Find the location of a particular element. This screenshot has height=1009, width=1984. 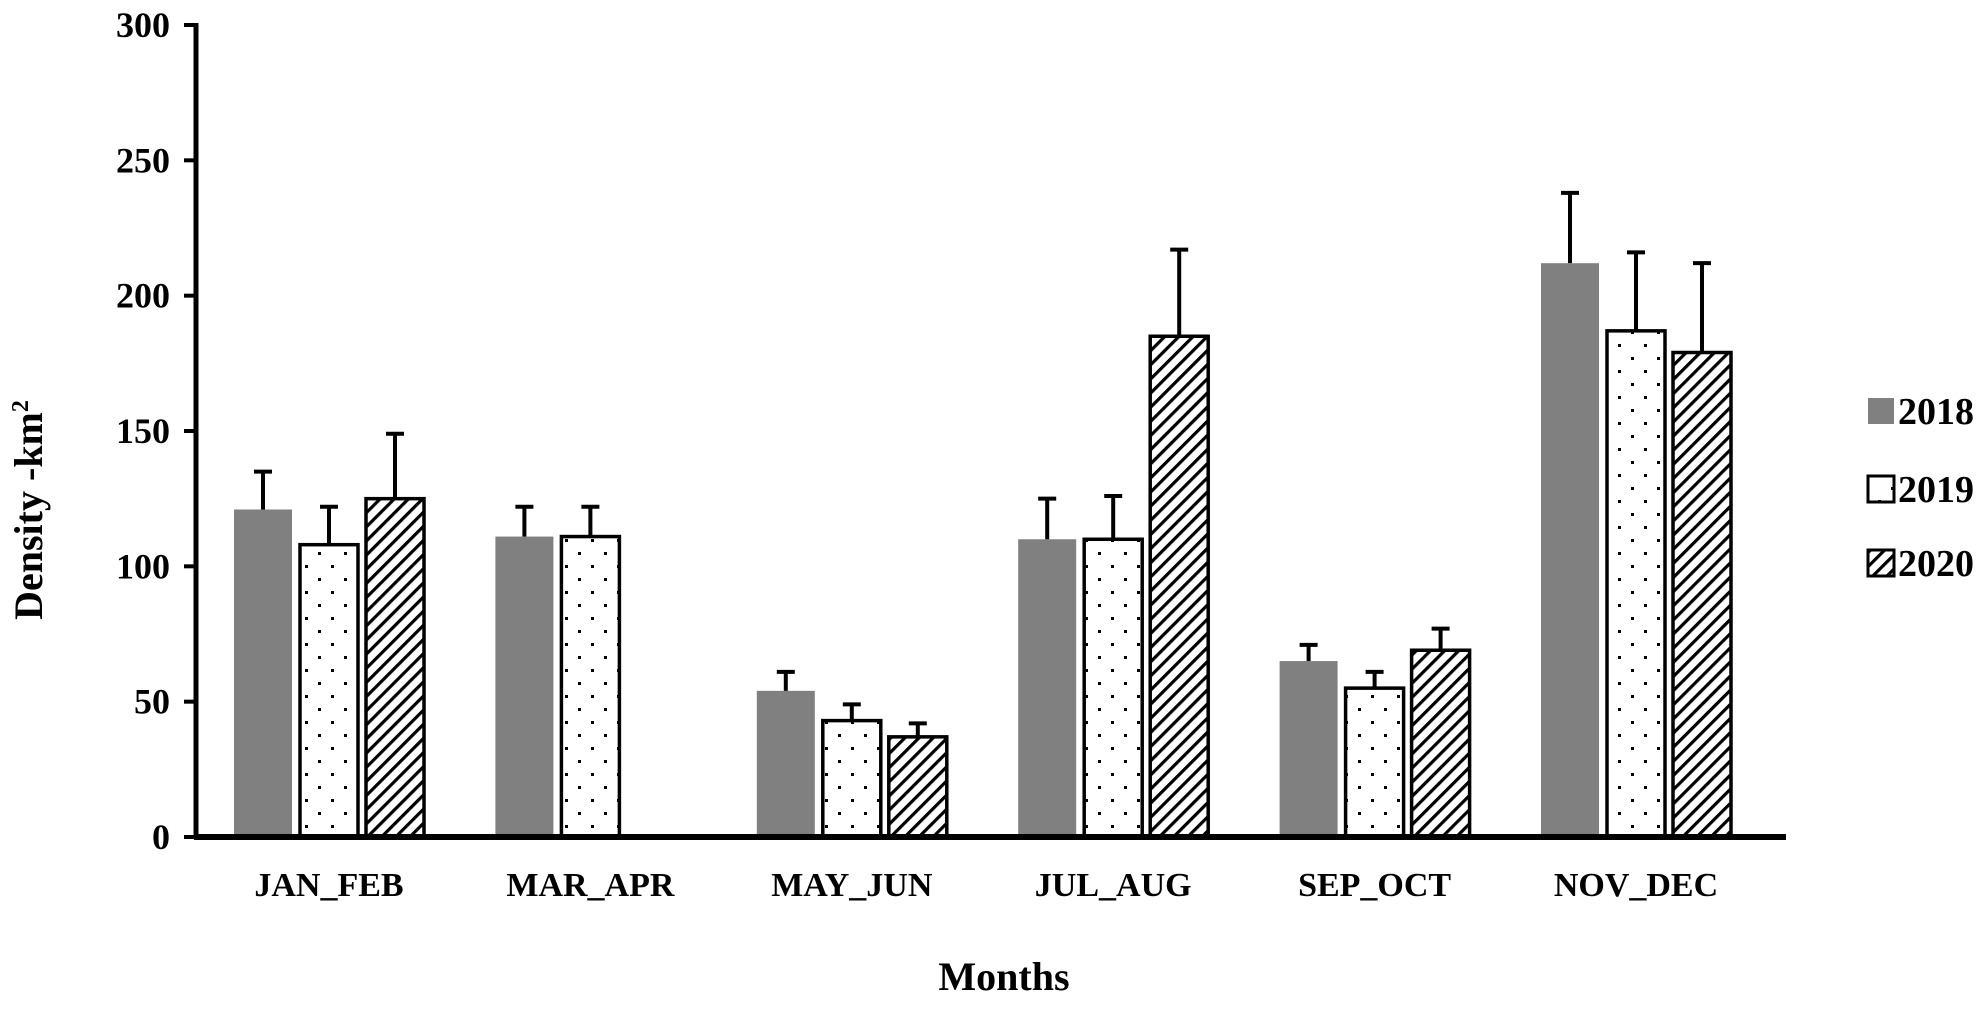

bar-2018-sep_oct is located at coordinates (1308, 749).